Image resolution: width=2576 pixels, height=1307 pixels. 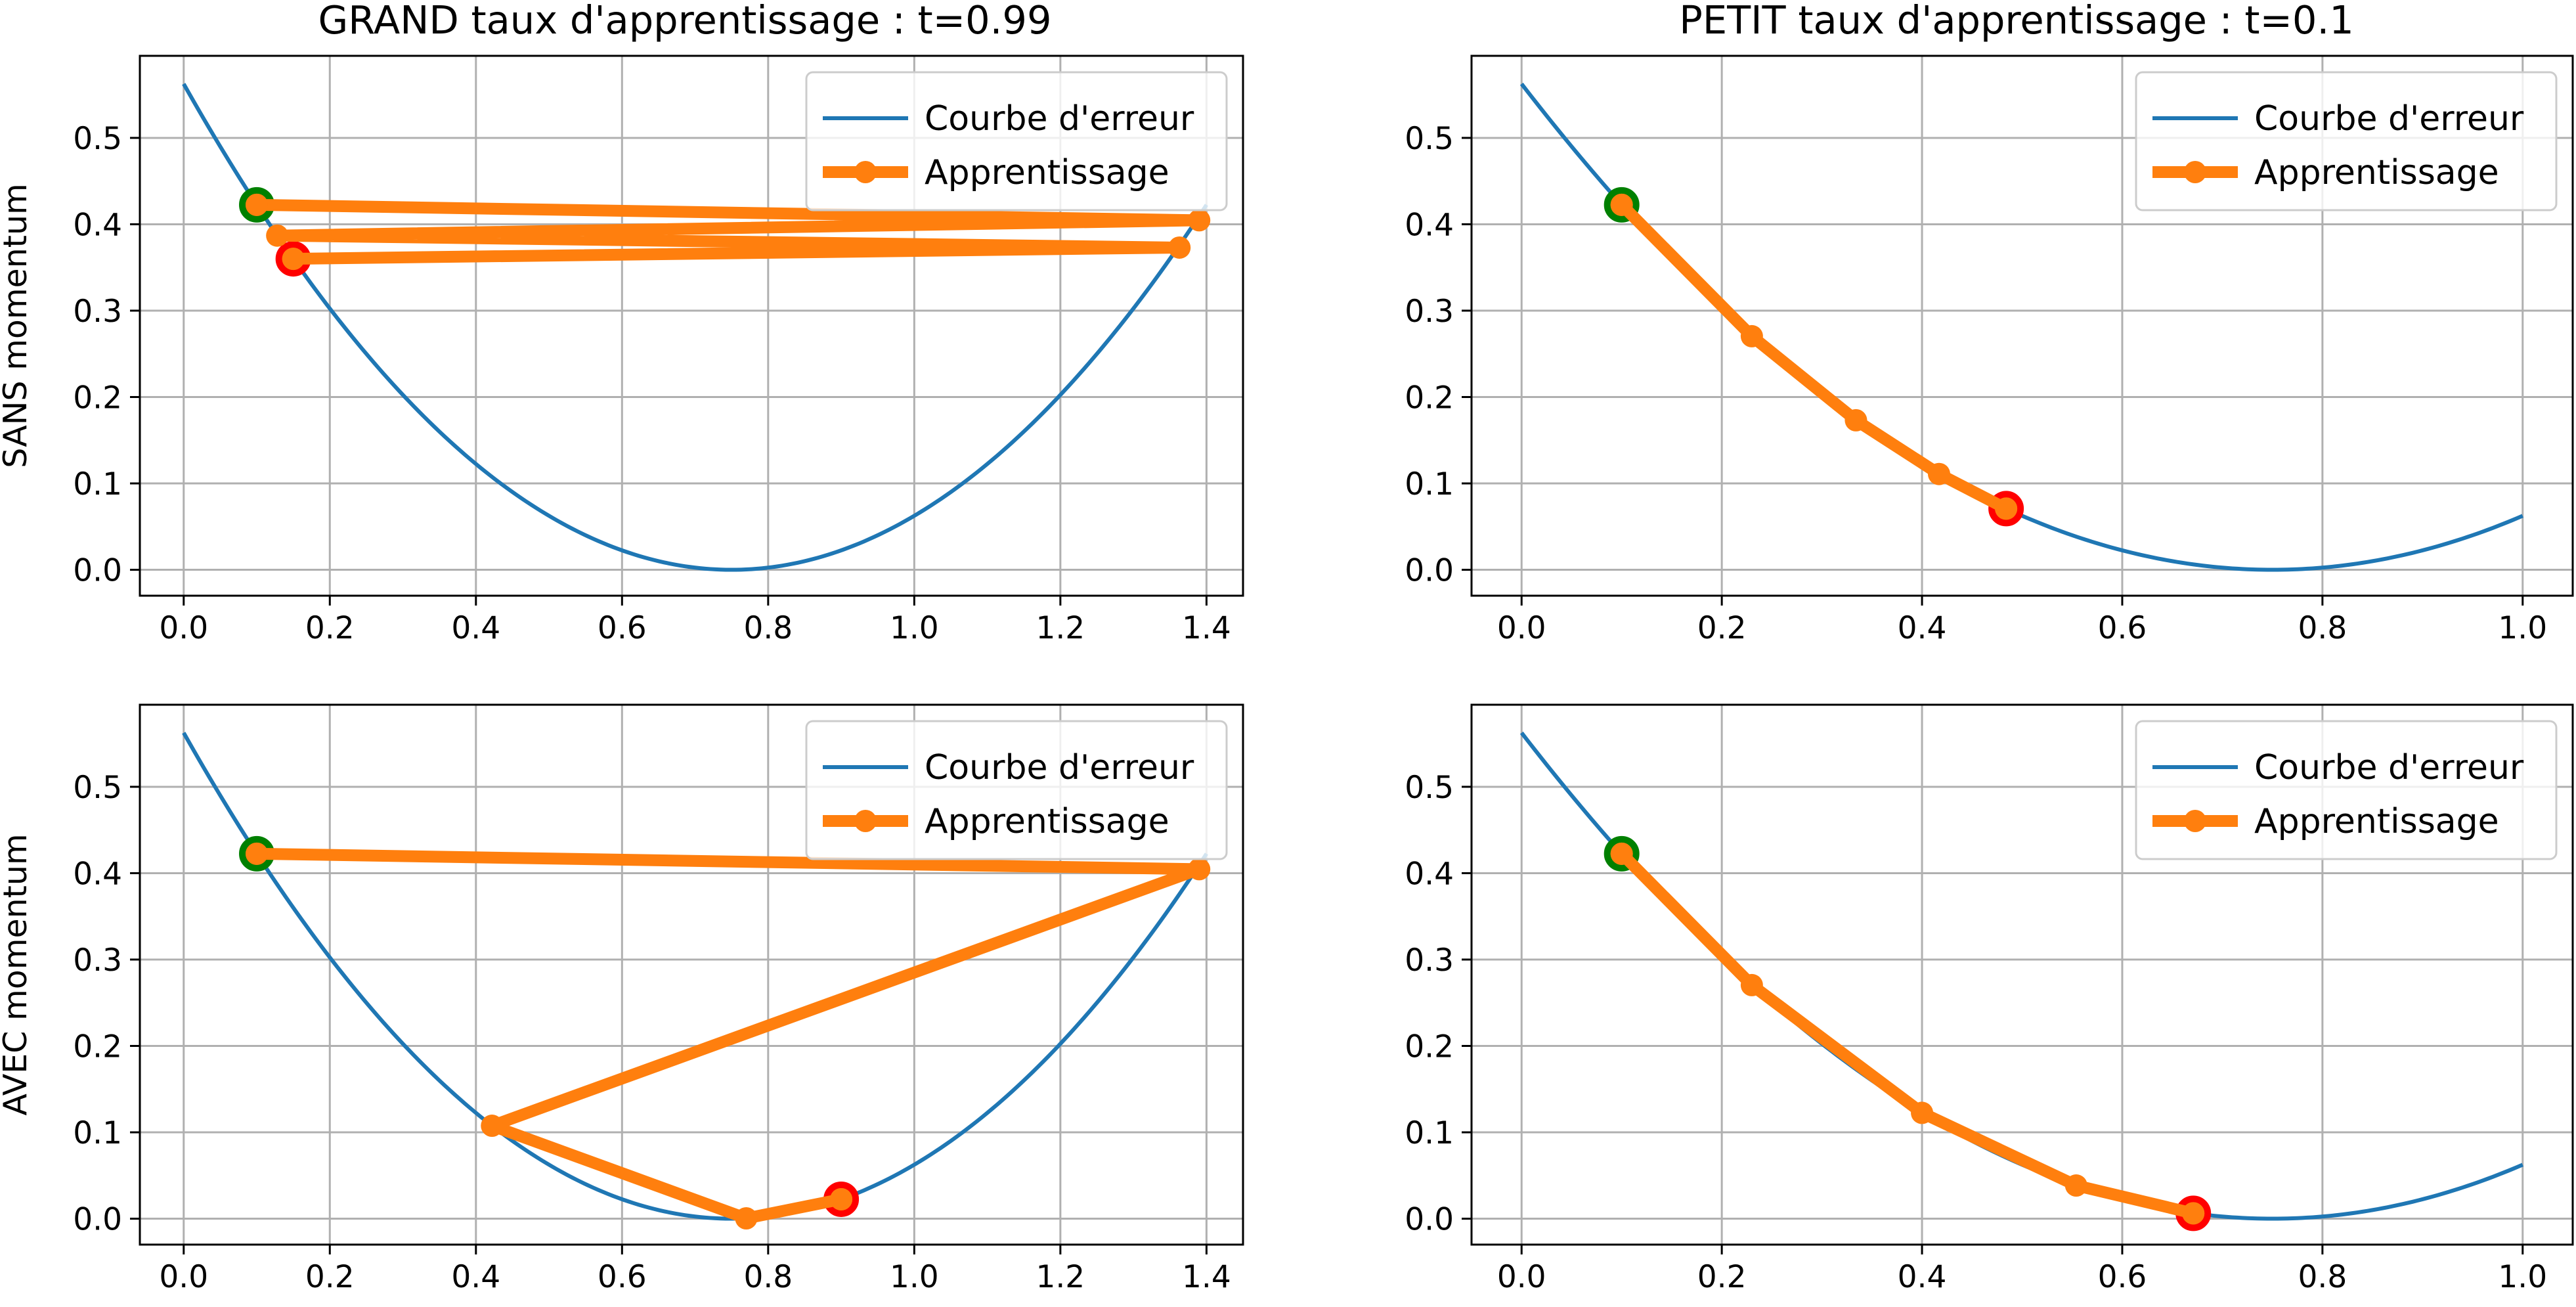 I want to click on column-title-left: GRAND taux d'apprentissage : t=0.99, so click(x=685, y=22).